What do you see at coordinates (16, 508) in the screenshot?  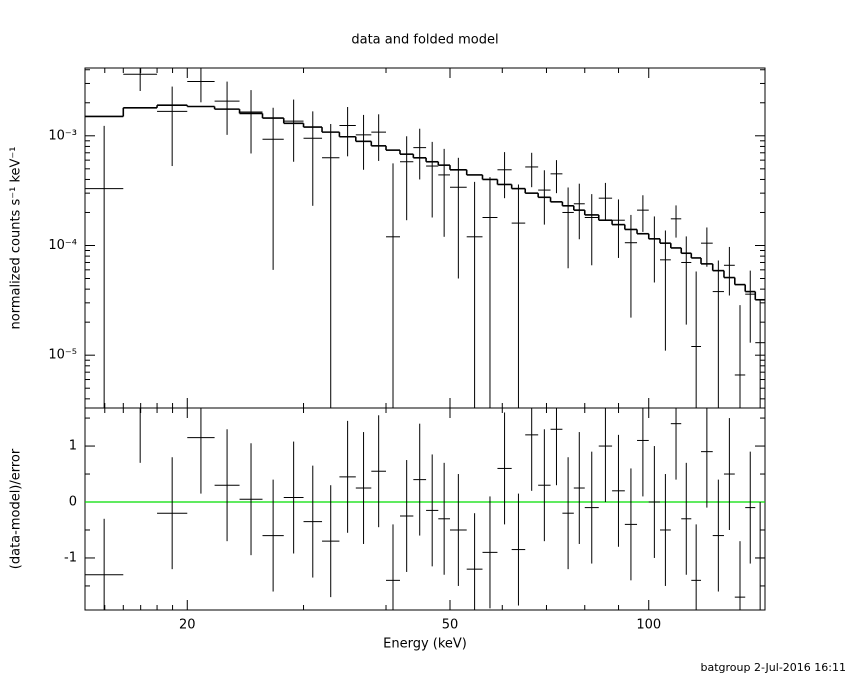 I see `y-axis-label: (data-model)/error` at bounding box center [16, 508].